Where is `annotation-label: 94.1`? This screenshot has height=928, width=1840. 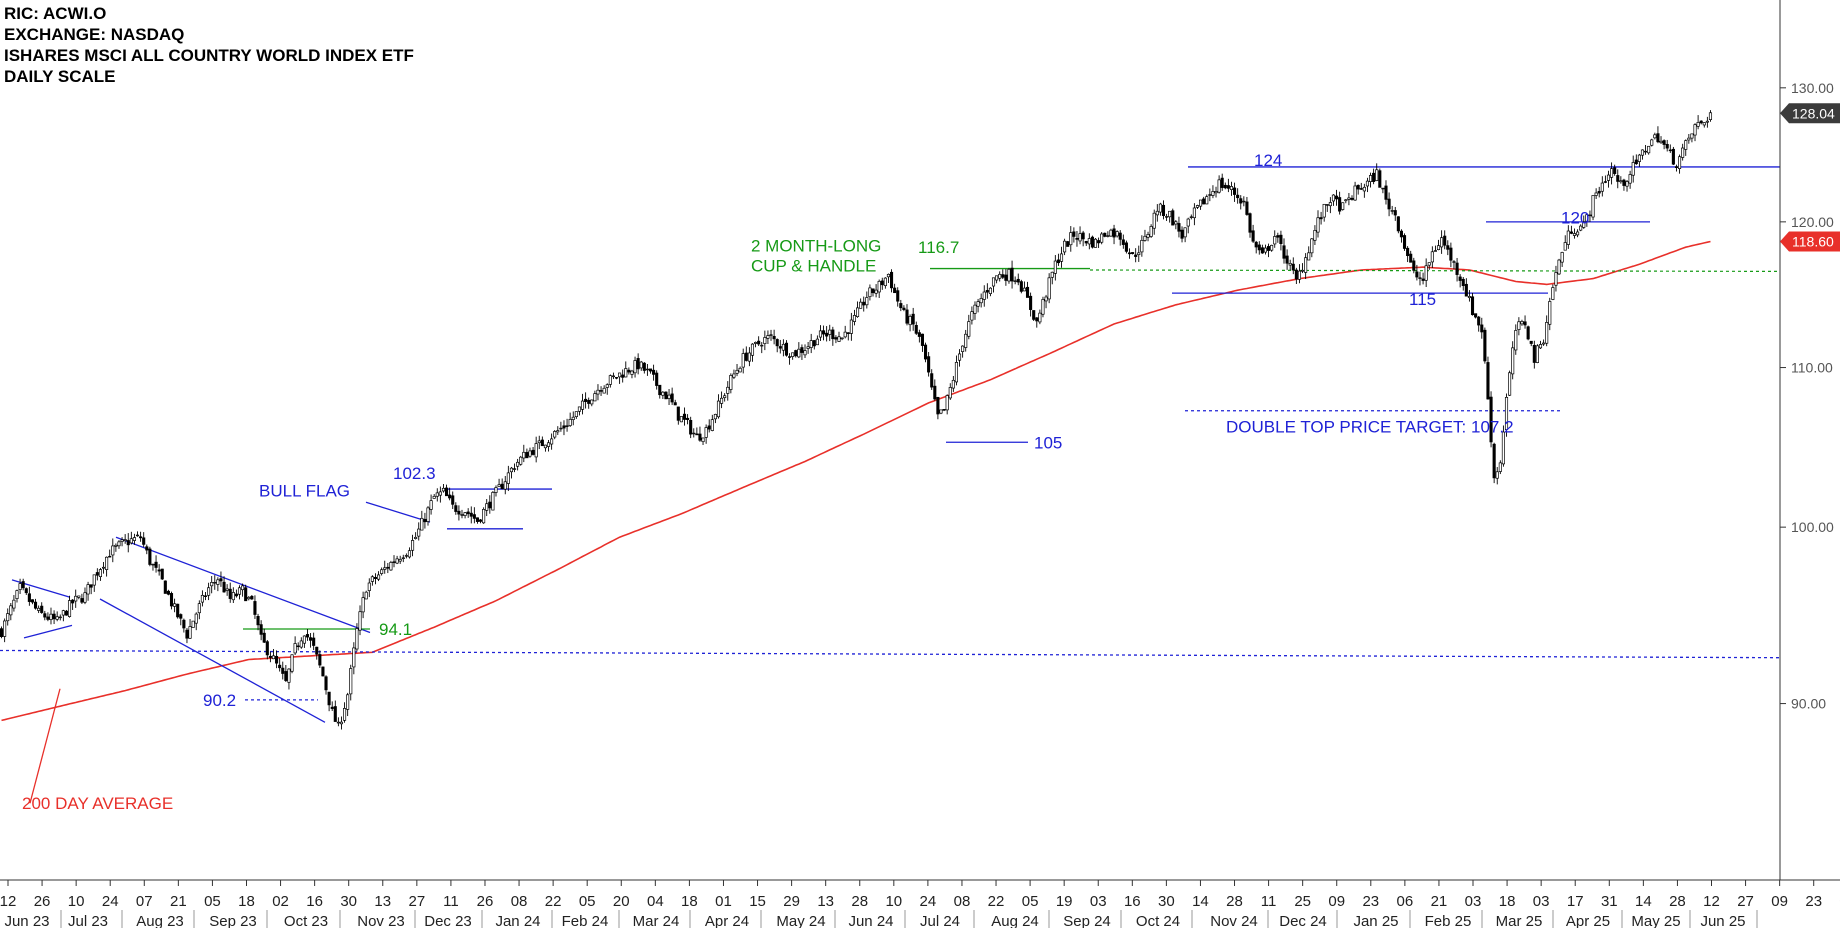
annotation-label: 94.1 is located at coordinates (395, 629).